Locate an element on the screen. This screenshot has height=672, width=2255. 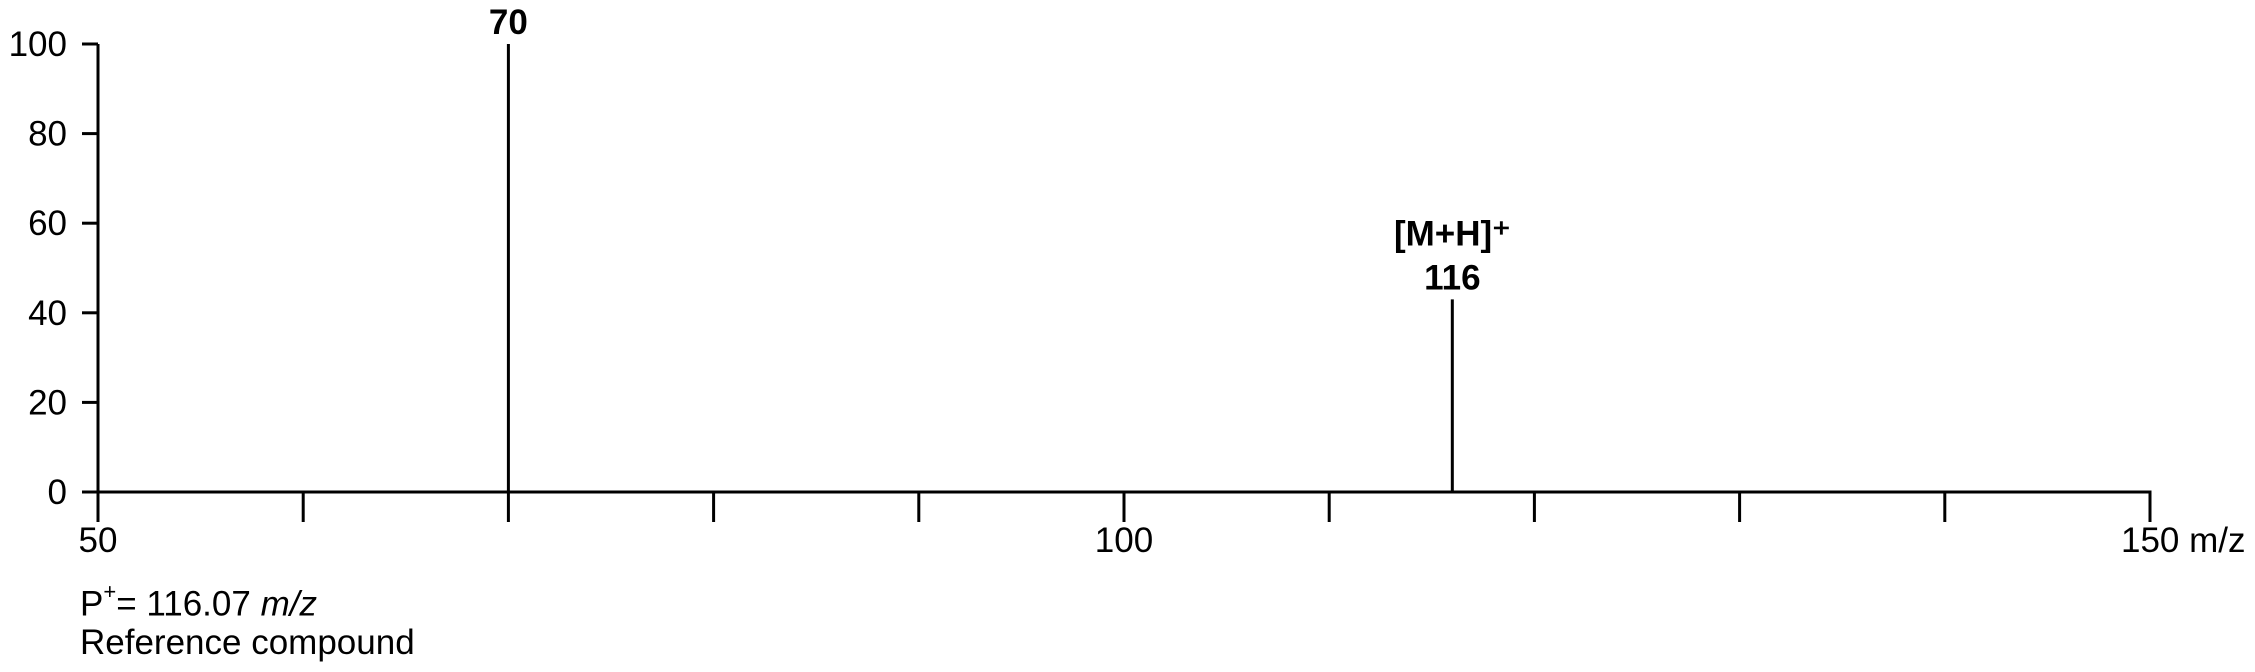
precursor-sup: + is located at coordinates (110, 591).